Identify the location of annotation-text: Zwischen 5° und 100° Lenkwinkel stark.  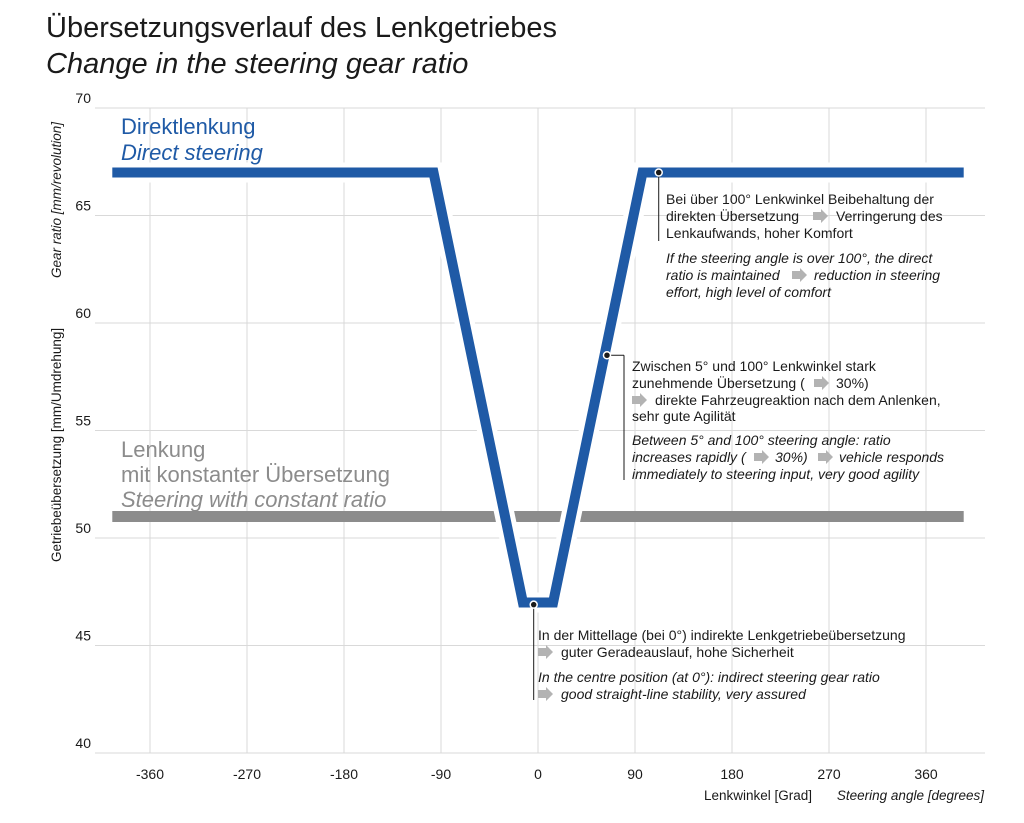
(754, 366).